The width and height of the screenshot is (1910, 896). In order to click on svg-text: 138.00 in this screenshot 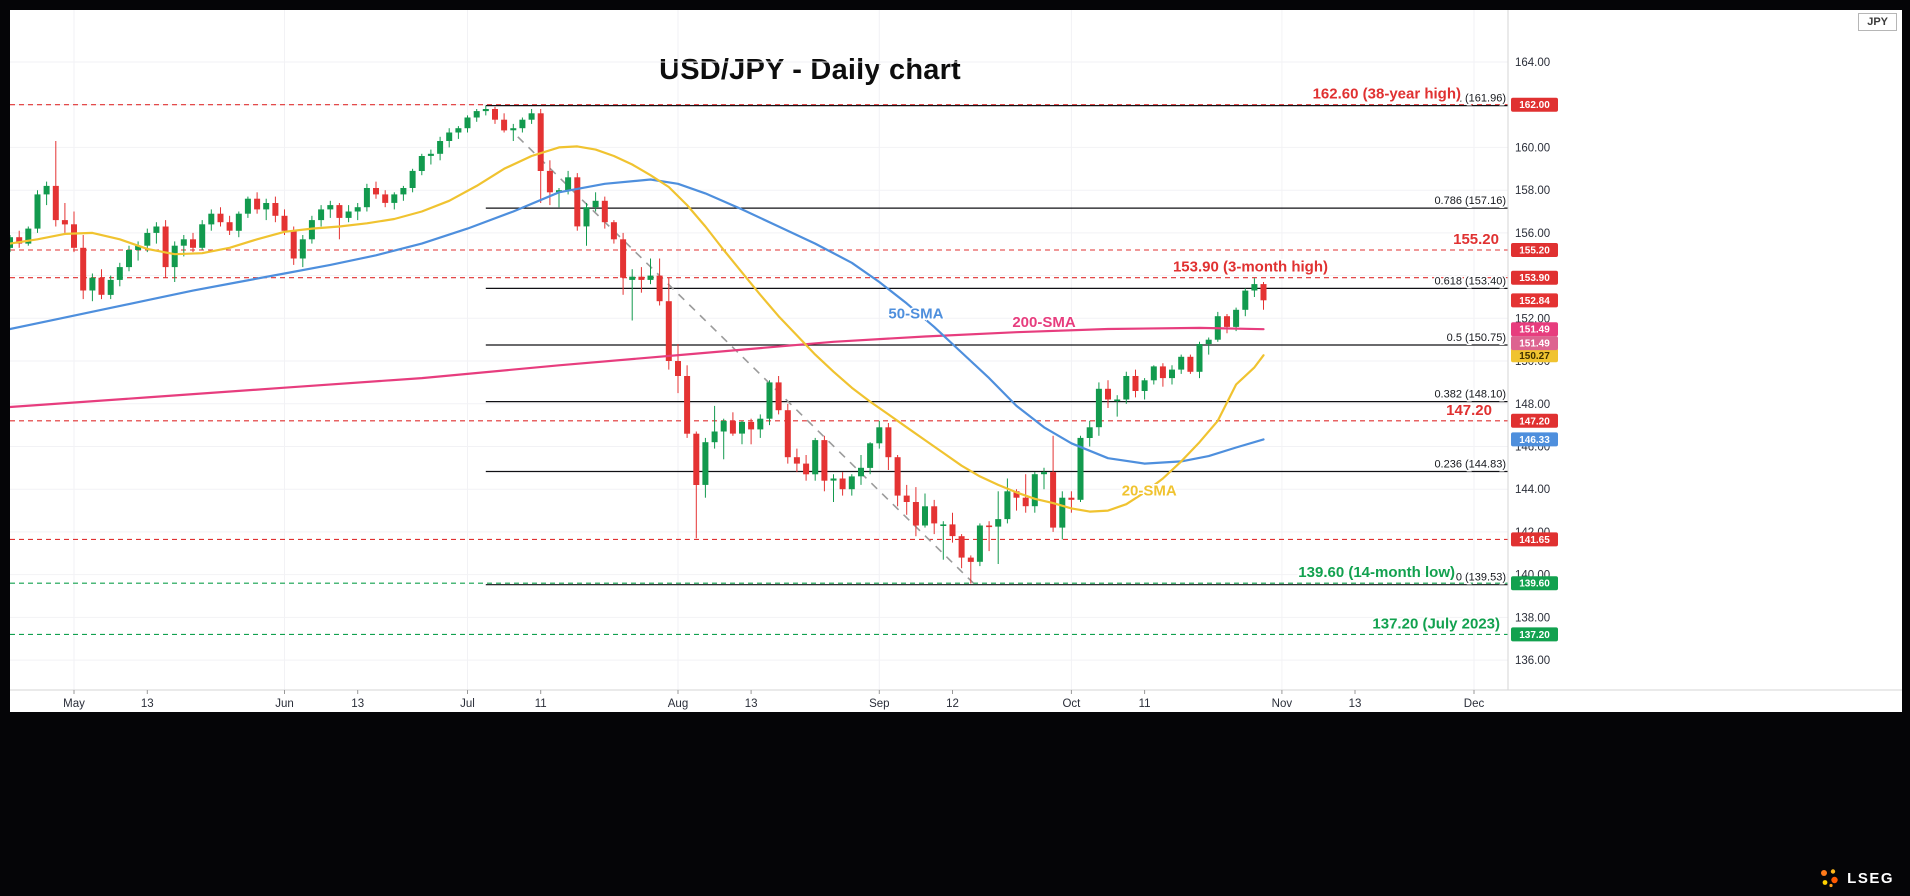, I will do `click(1532, 618)`.